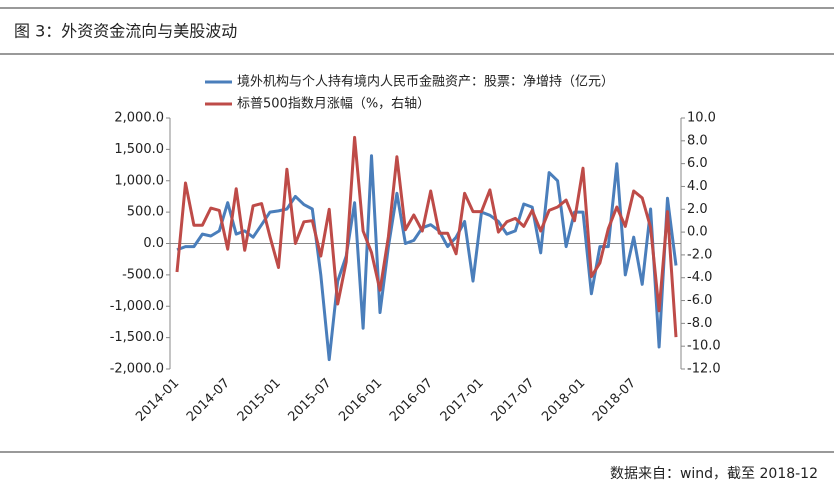  I want to click on y-tick-label: -1,500.0, so click(137, 337).